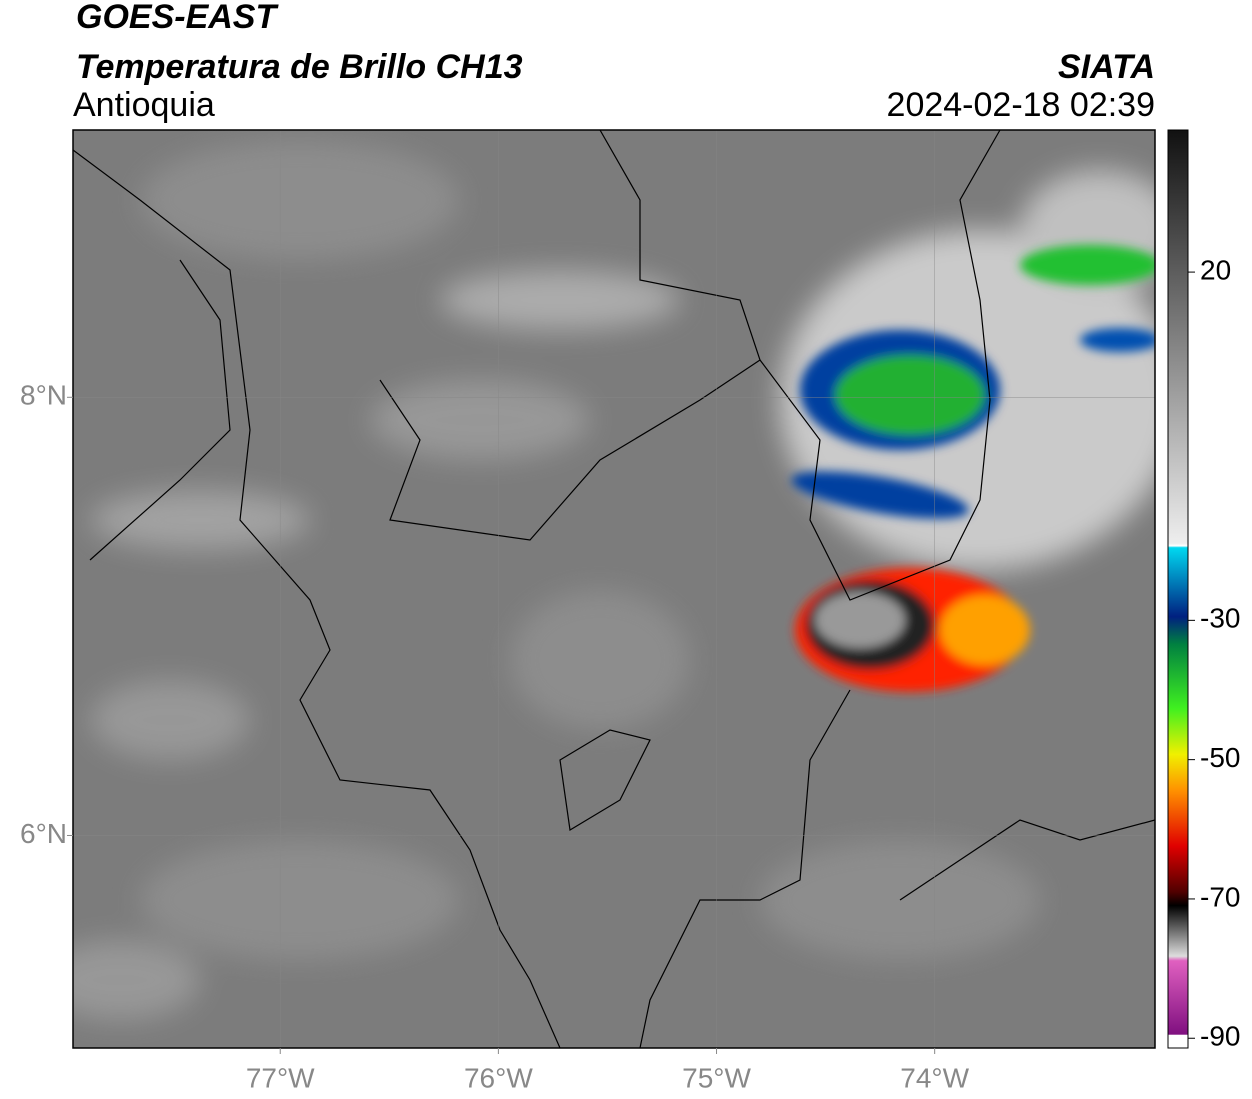 This screenshot has height=1099, width=1252. What do you see at coordinates (280, 1077) in the screenshot?
I see `x-tick-label: 77°W` at bounding box center [280, 1077].